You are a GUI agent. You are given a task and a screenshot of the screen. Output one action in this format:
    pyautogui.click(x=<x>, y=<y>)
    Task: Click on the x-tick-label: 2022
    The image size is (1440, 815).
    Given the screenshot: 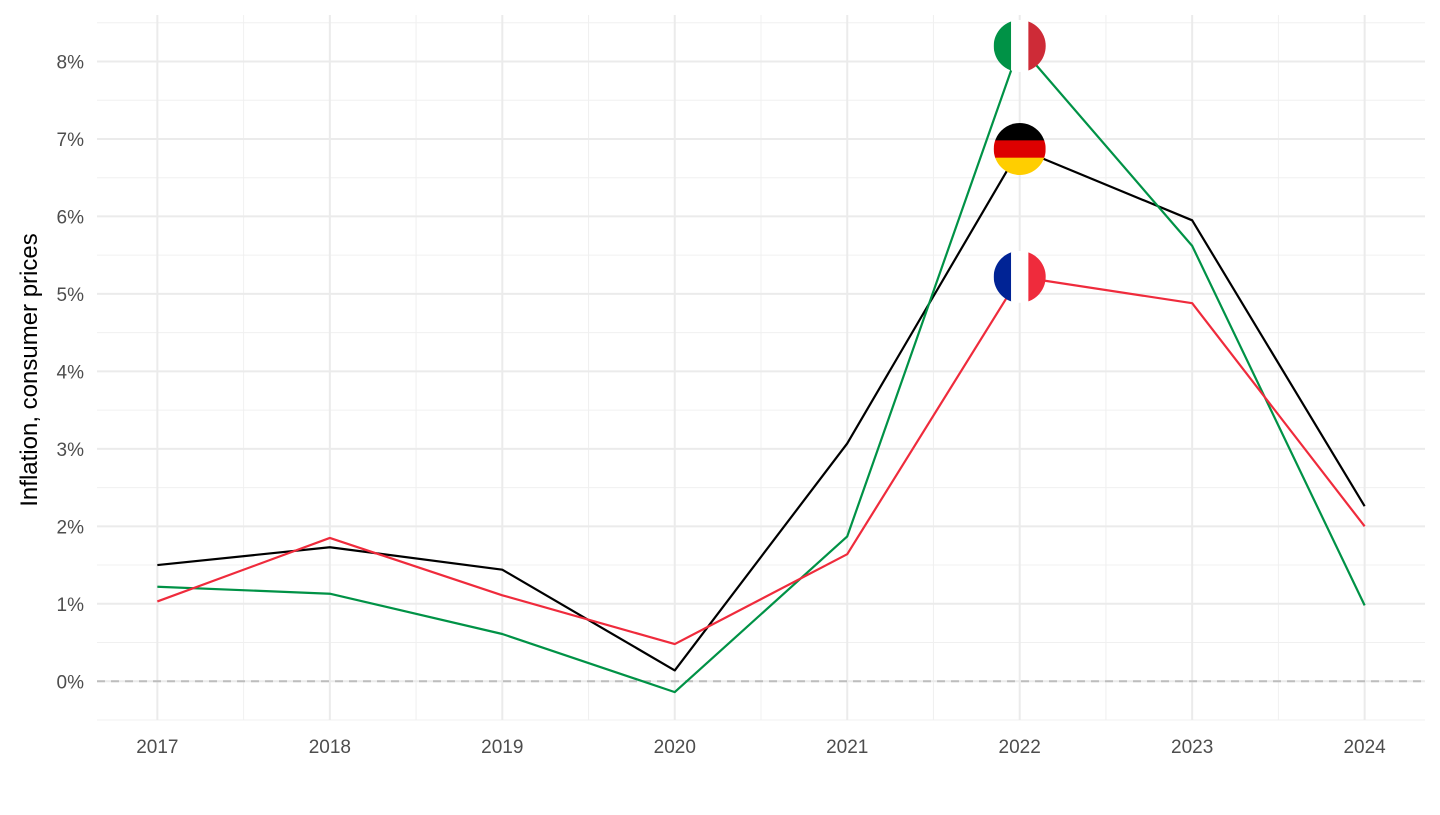 What is the action you would take?
    pyautogui.click(x=1020, y=747)
    